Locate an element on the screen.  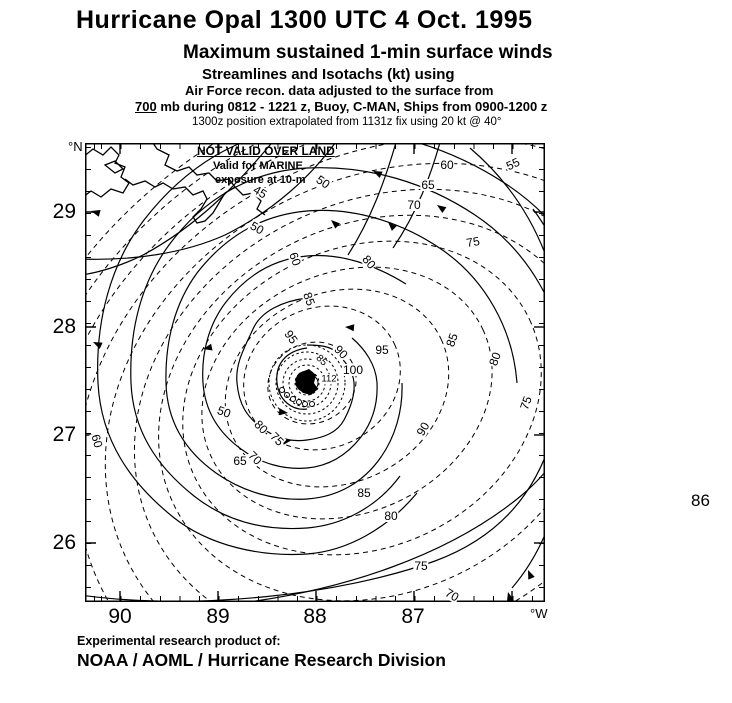
subtitle-winds: Maximum sustained 1-min surface winds is located at coordinates (368, 52).